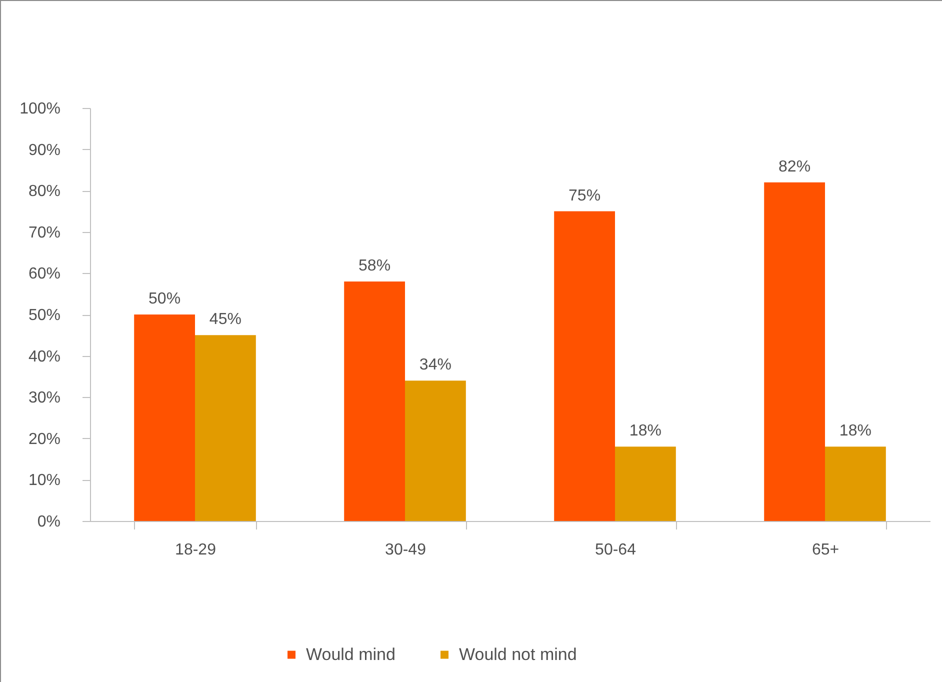  Describe the element at coordinates (44, 357) in the screenshot. I see `y-tick-label: 40%` at that location.